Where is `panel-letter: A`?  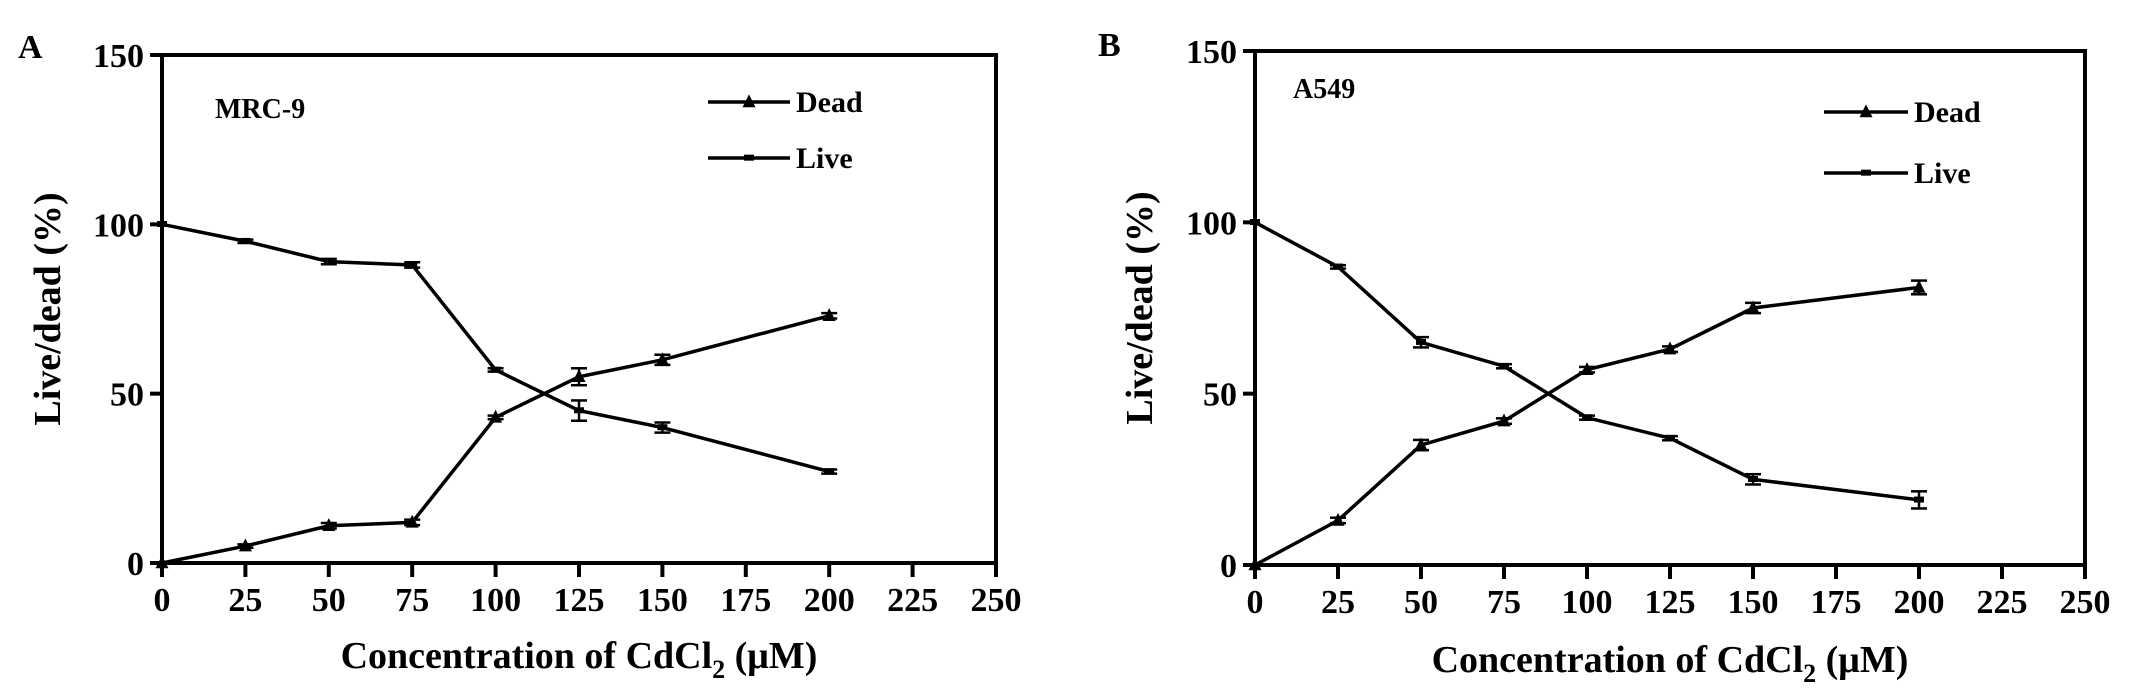 panel-letter: A is located at coordinates (30, 47).